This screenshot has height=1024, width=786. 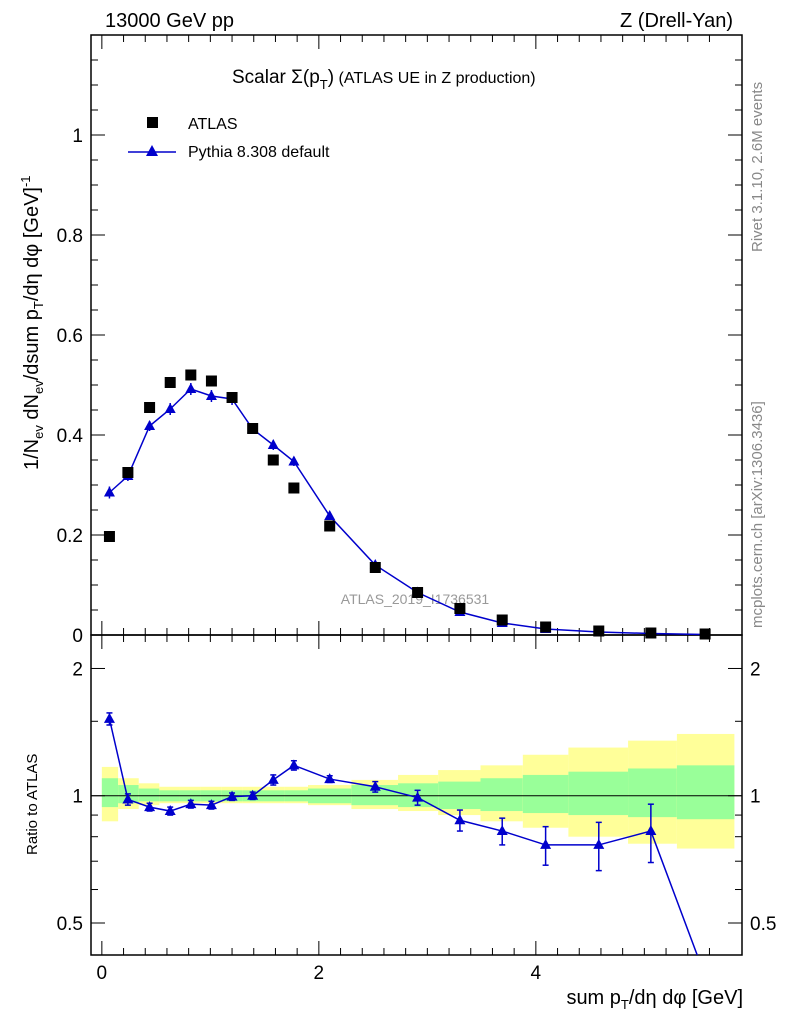 I want to click on main-y-tick-label: 0.4, so click(x=70, y=436).